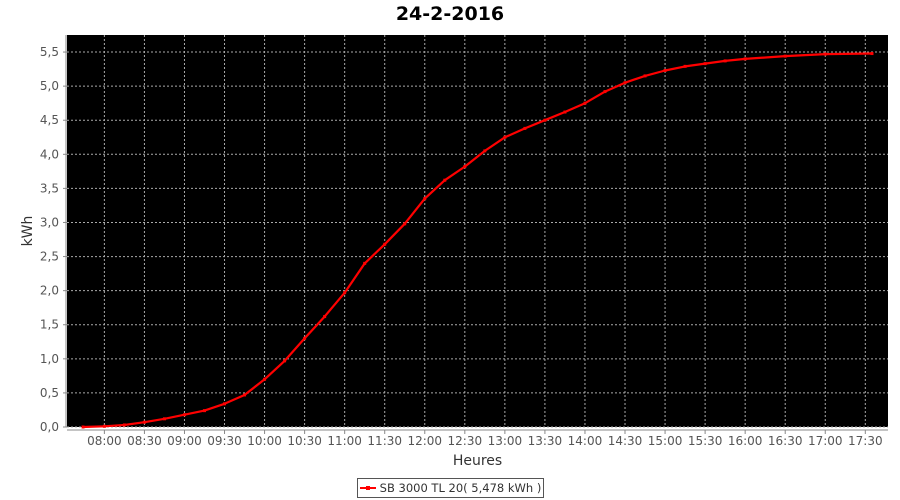 The width and height of the screenshot is (900, 500). Describe the element at coordinates (49, 52) in the screenshot. I see `y-tick-label: 5,5` at that location.